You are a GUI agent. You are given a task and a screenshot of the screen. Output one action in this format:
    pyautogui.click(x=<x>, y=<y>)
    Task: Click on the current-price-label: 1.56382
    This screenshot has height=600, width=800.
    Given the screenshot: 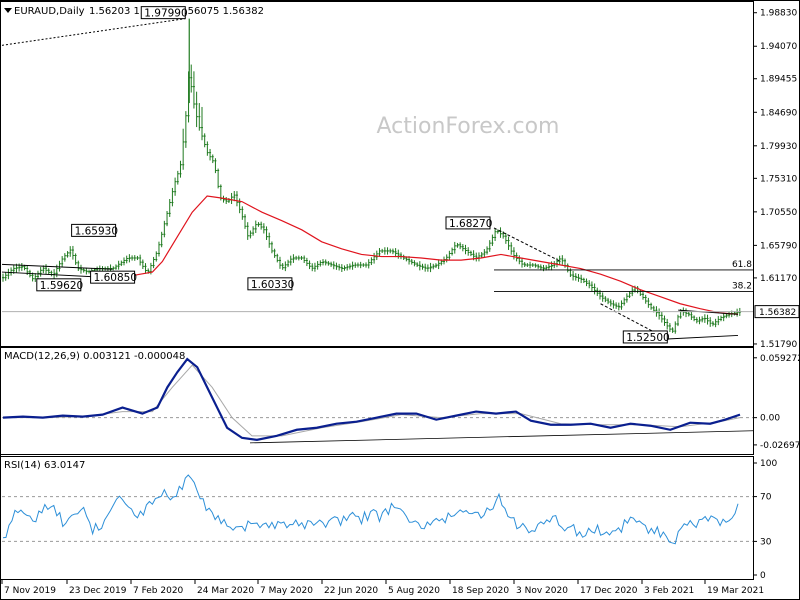 What is the action you would take?
    pyautogui.click(x=777, y=313)
    